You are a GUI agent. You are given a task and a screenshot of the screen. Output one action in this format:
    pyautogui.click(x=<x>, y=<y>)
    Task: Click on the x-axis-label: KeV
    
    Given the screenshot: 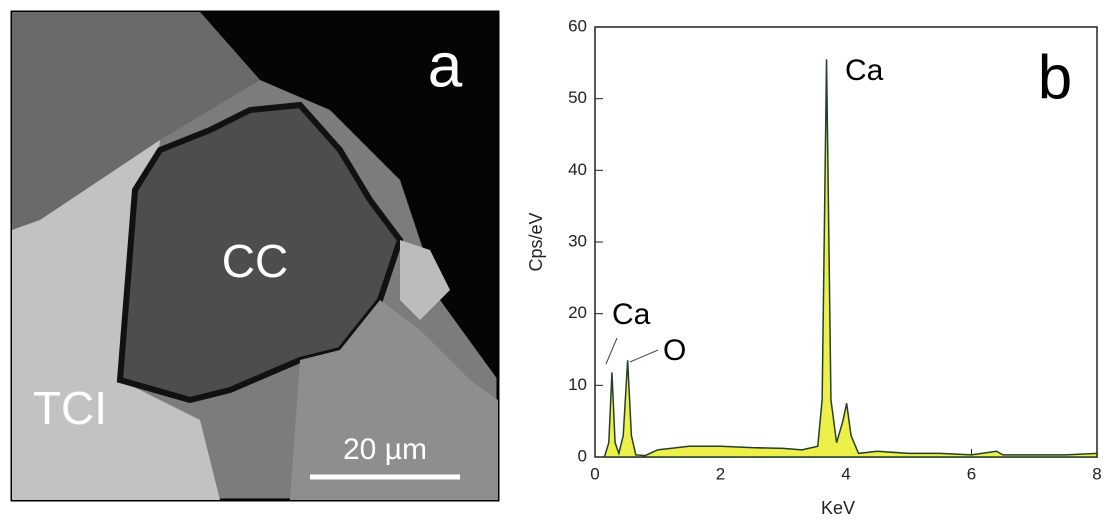 What is the action you would take?
    pyautogui.click(x=838, y=508)
    